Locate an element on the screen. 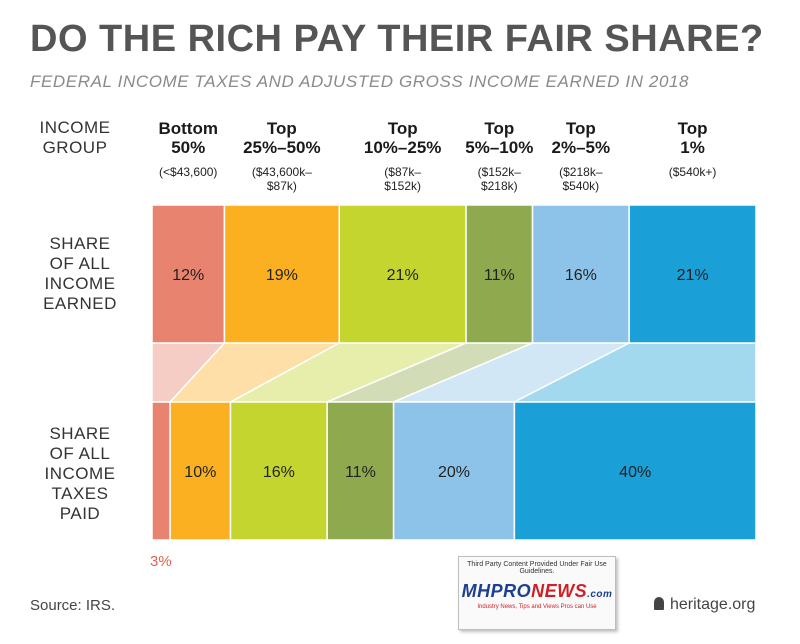  group-header: Top 10%–25% is located at coordinates (403, 138).